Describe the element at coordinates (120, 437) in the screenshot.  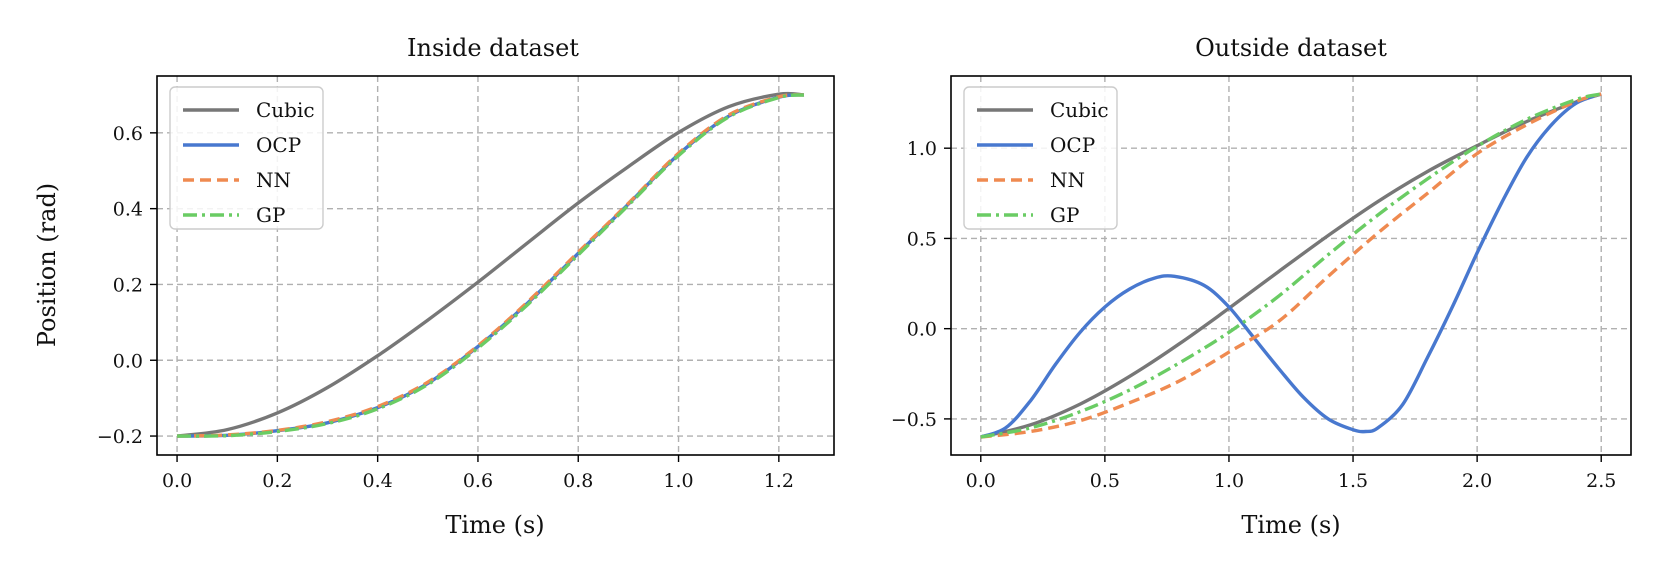
I see `y-tick-label: −0.2` at that location.